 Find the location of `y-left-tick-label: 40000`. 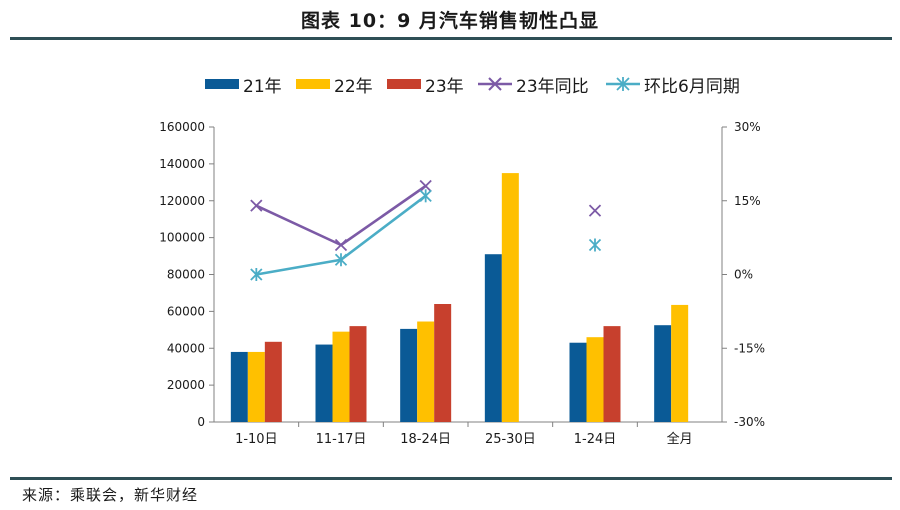

y-left-tick-label: 40000 is located at coordinates (186, 348).